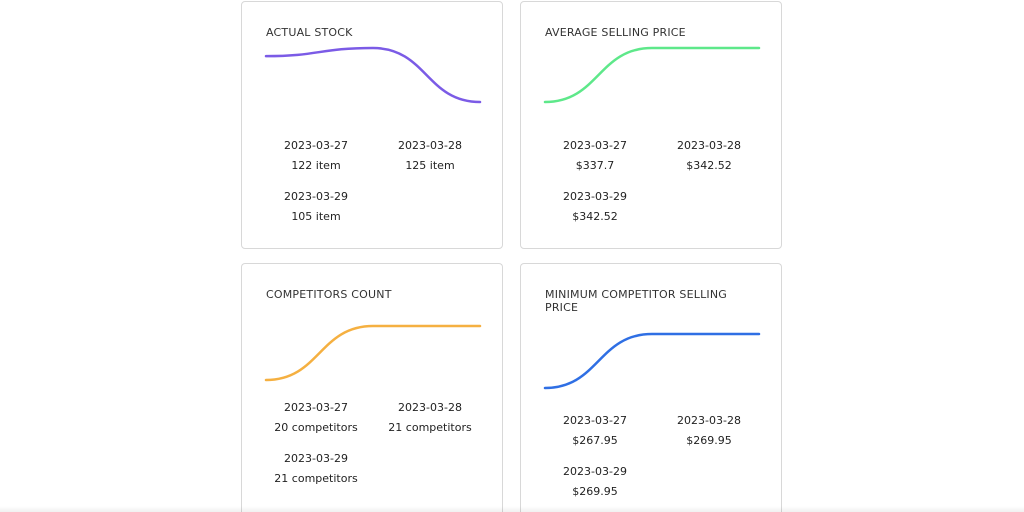 This screenshot has height=512, width=1024. What do you see at coordinates (512, 509) in the screenshot?
I see `bottom-shadow` at bounding box center [512, 509].